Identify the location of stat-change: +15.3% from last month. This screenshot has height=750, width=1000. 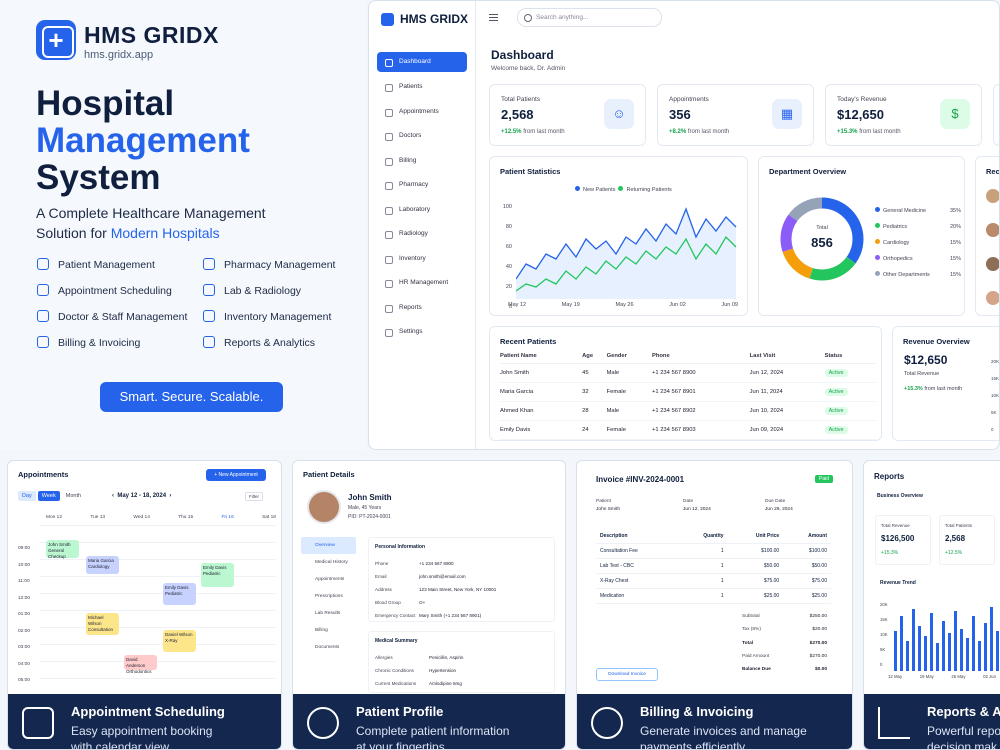
(869, 132).